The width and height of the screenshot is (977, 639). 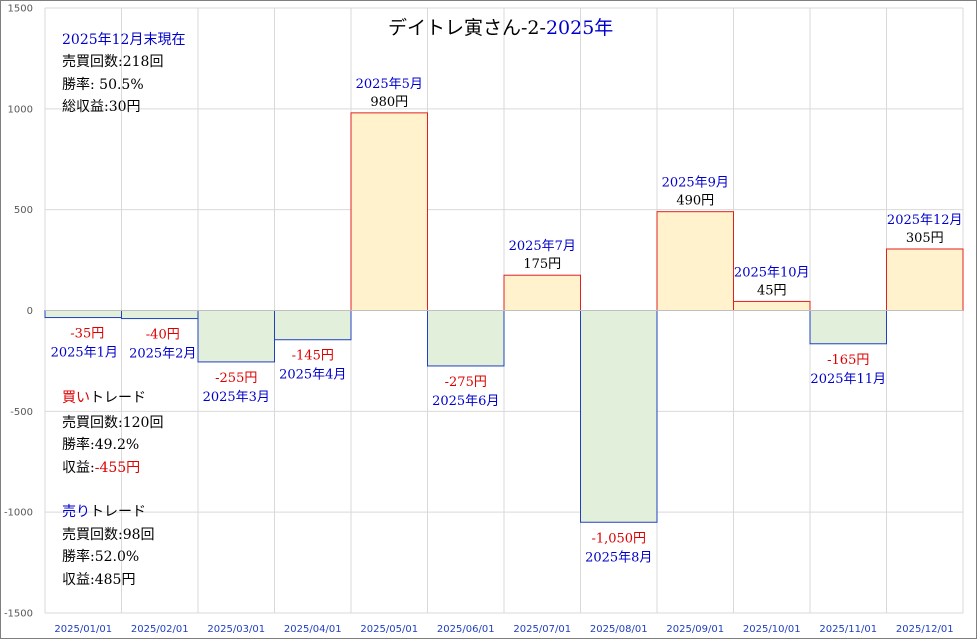 What do you see at coordinates (101, 107) in the screenshot?
I see `summary-profit: 総収益:30円` at bounding box center [101, 107].